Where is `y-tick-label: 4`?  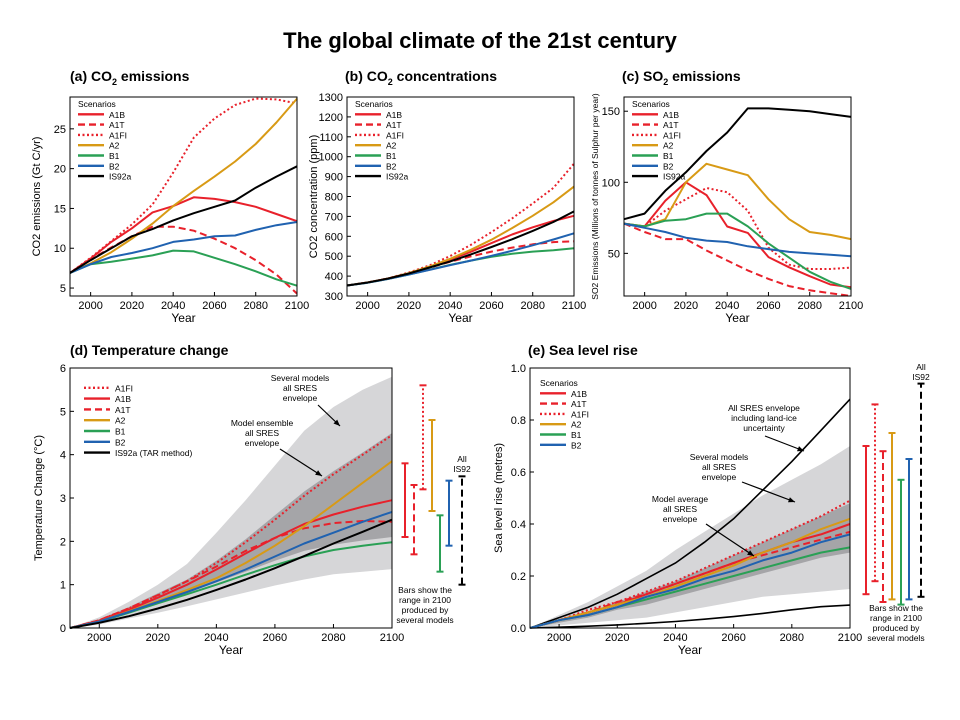 y-tick-label: 4 is located at coordinates (63, 456).